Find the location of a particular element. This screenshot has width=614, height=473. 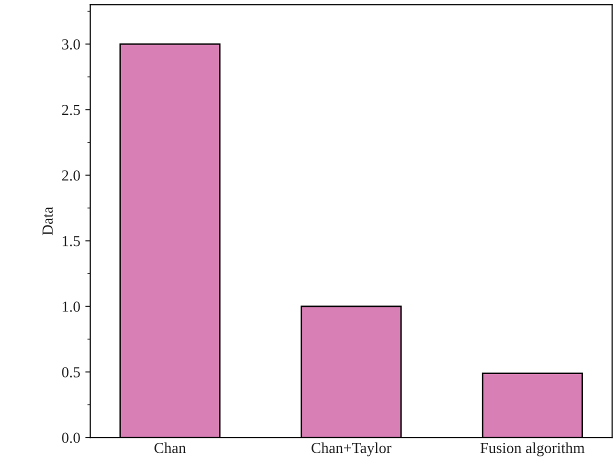

x-tick-label: Chan+Taylor is located at coordinates (352, 449).